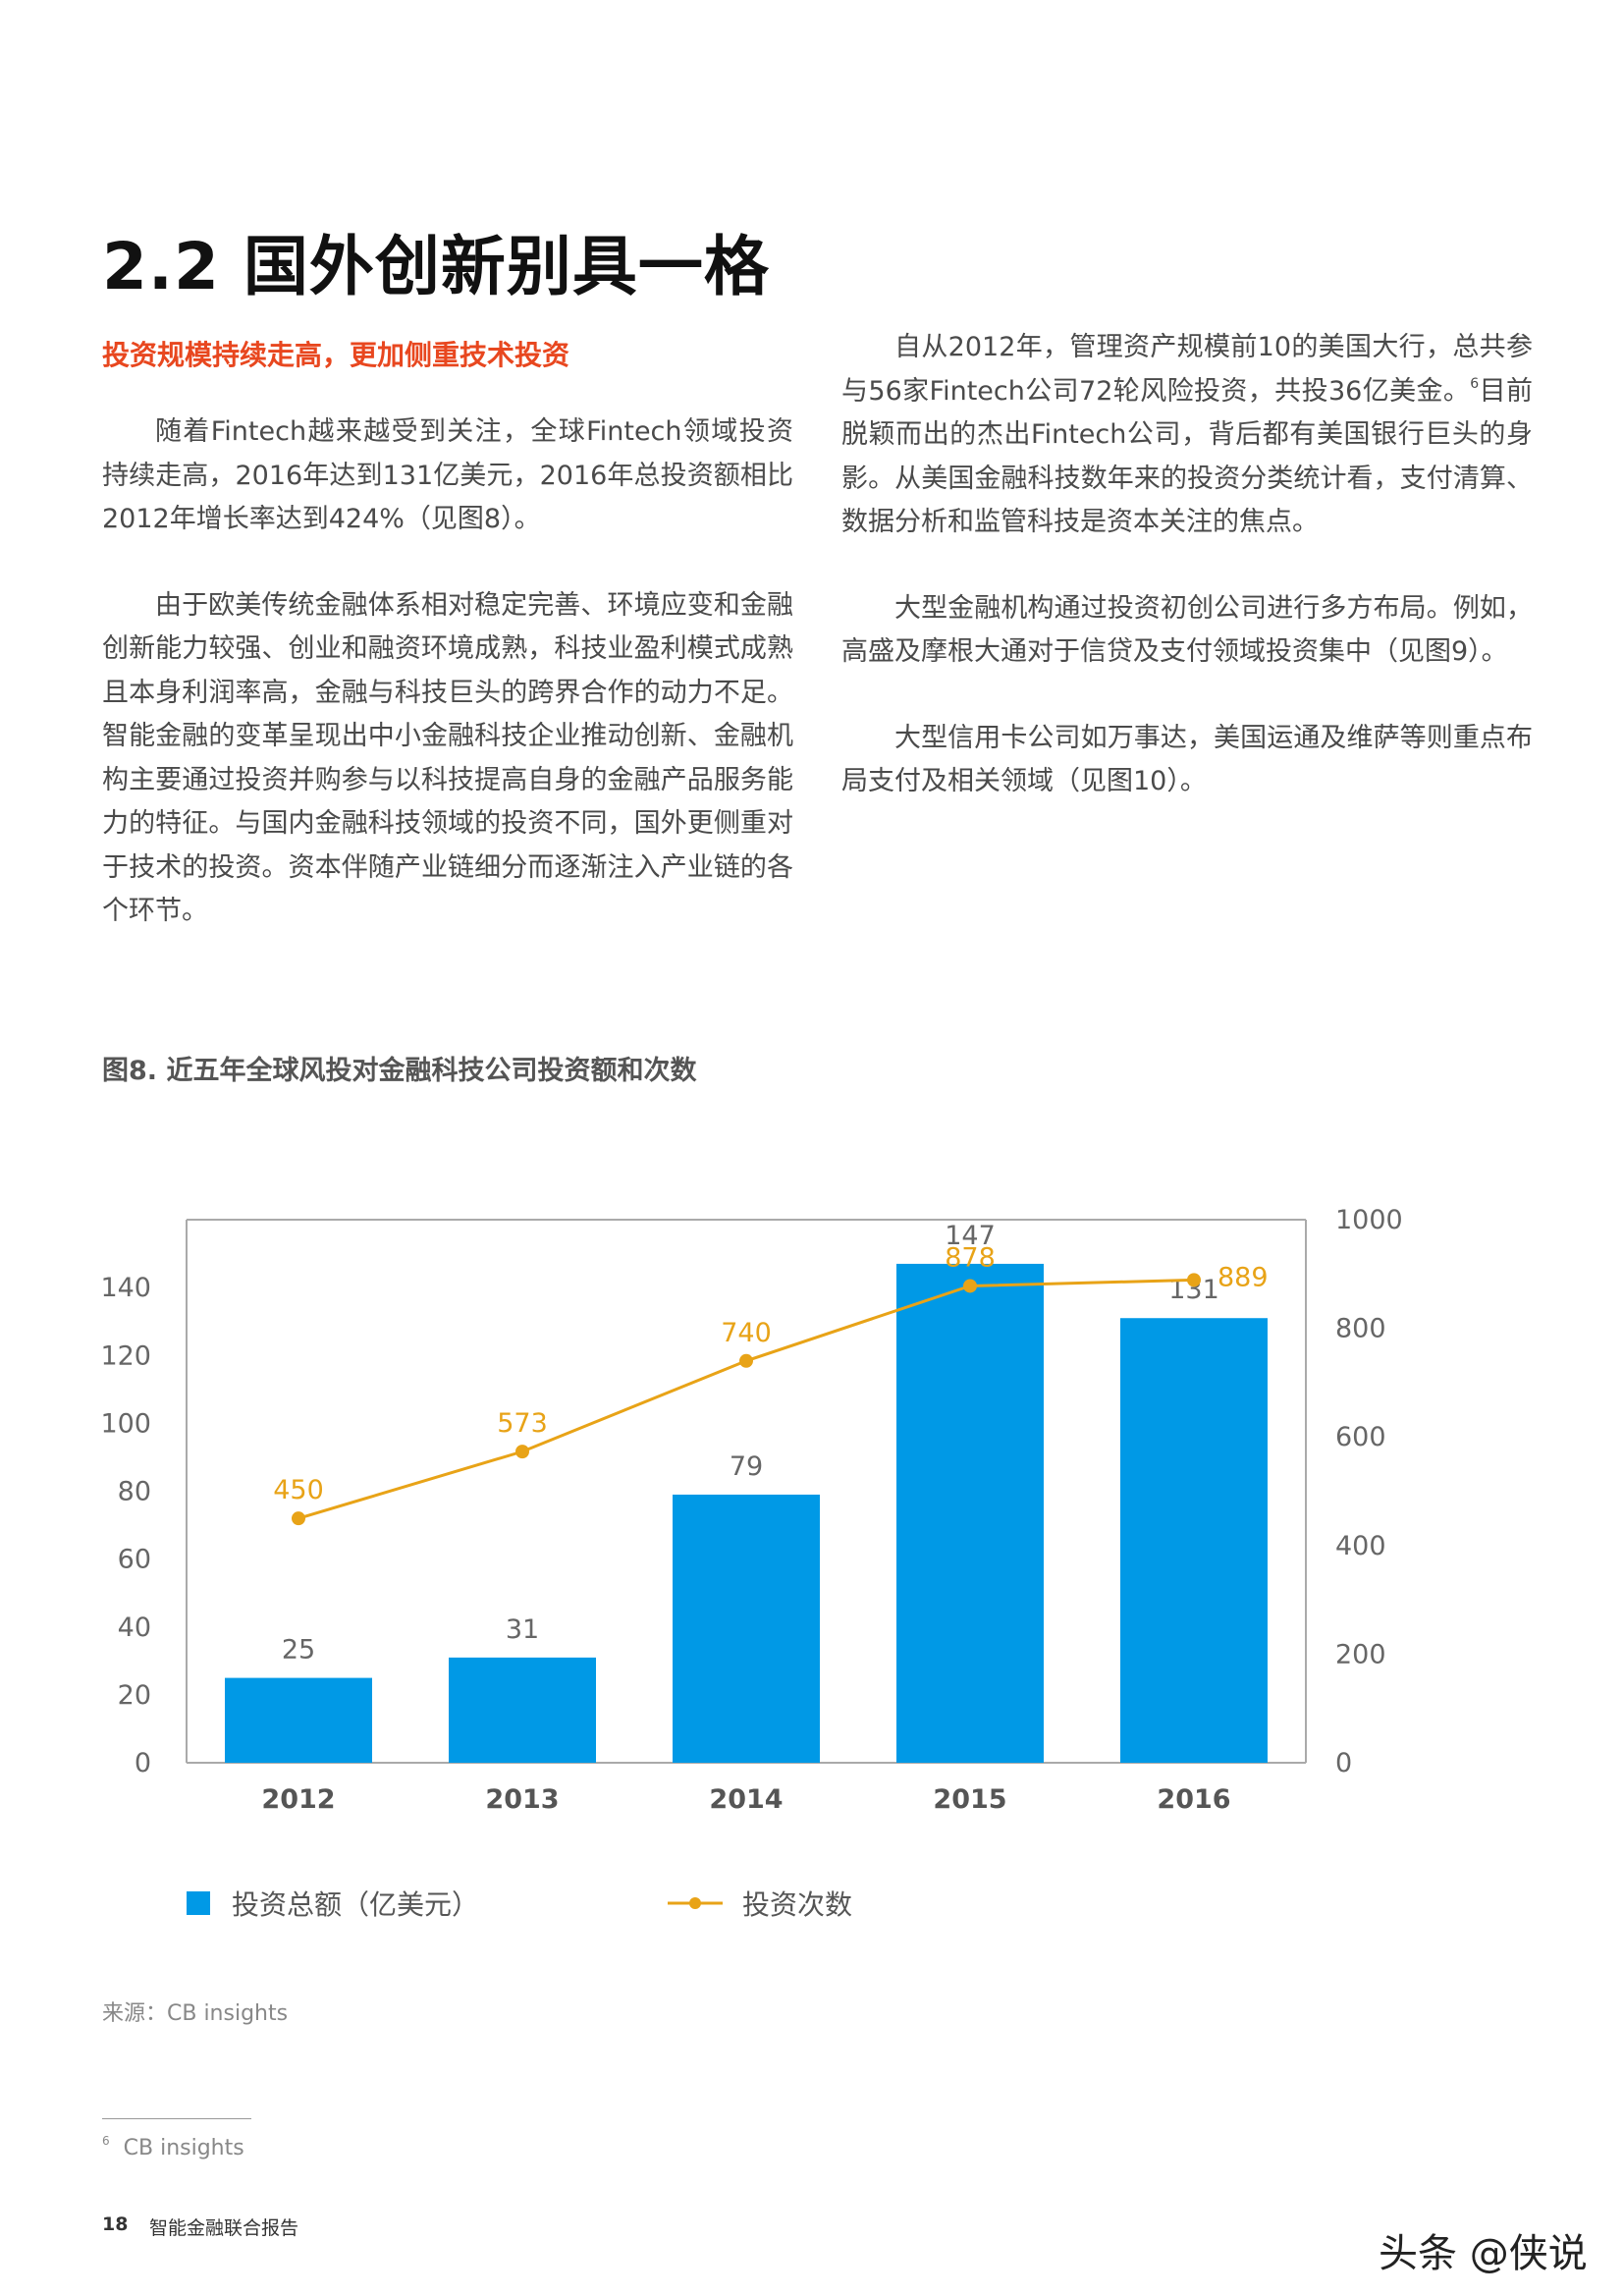 The image size is (1623, 2296). Describe the element at coordinates (298, 1720) in the screenshot. I see `bar-2012` at that location.